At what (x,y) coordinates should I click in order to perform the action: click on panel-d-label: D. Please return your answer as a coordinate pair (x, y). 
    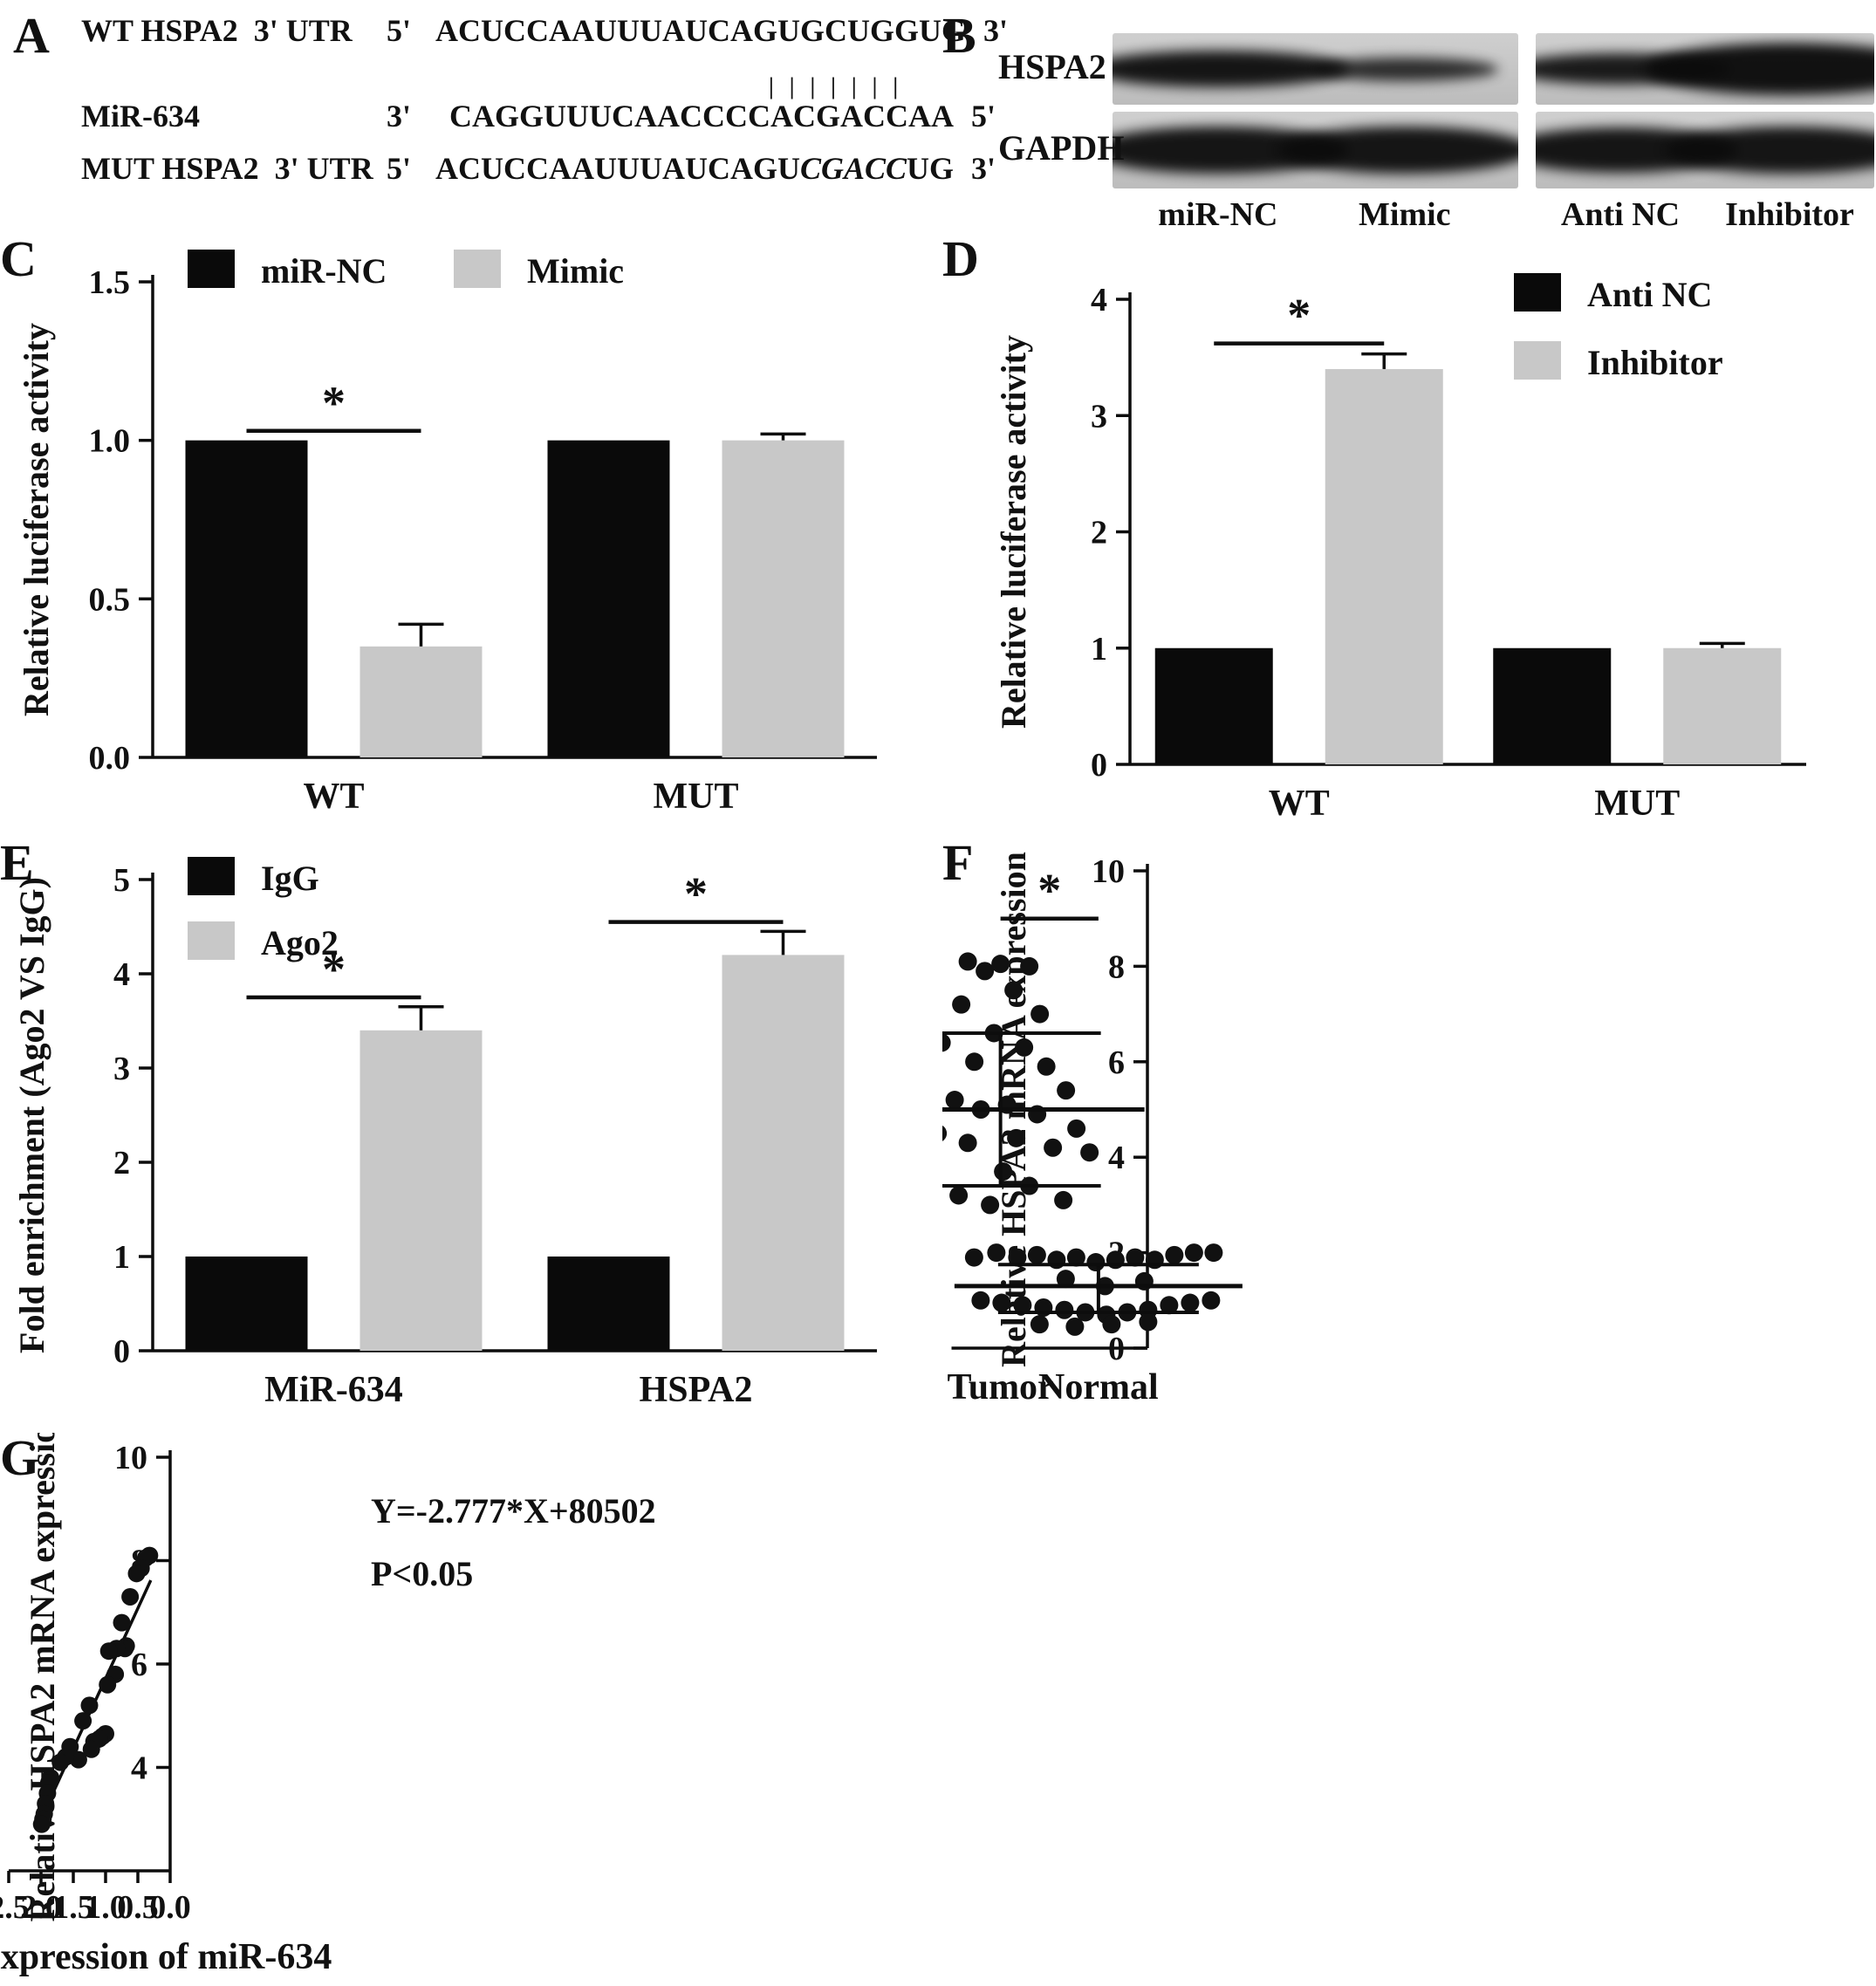
    Looking at the image, I should click on (960, 258).